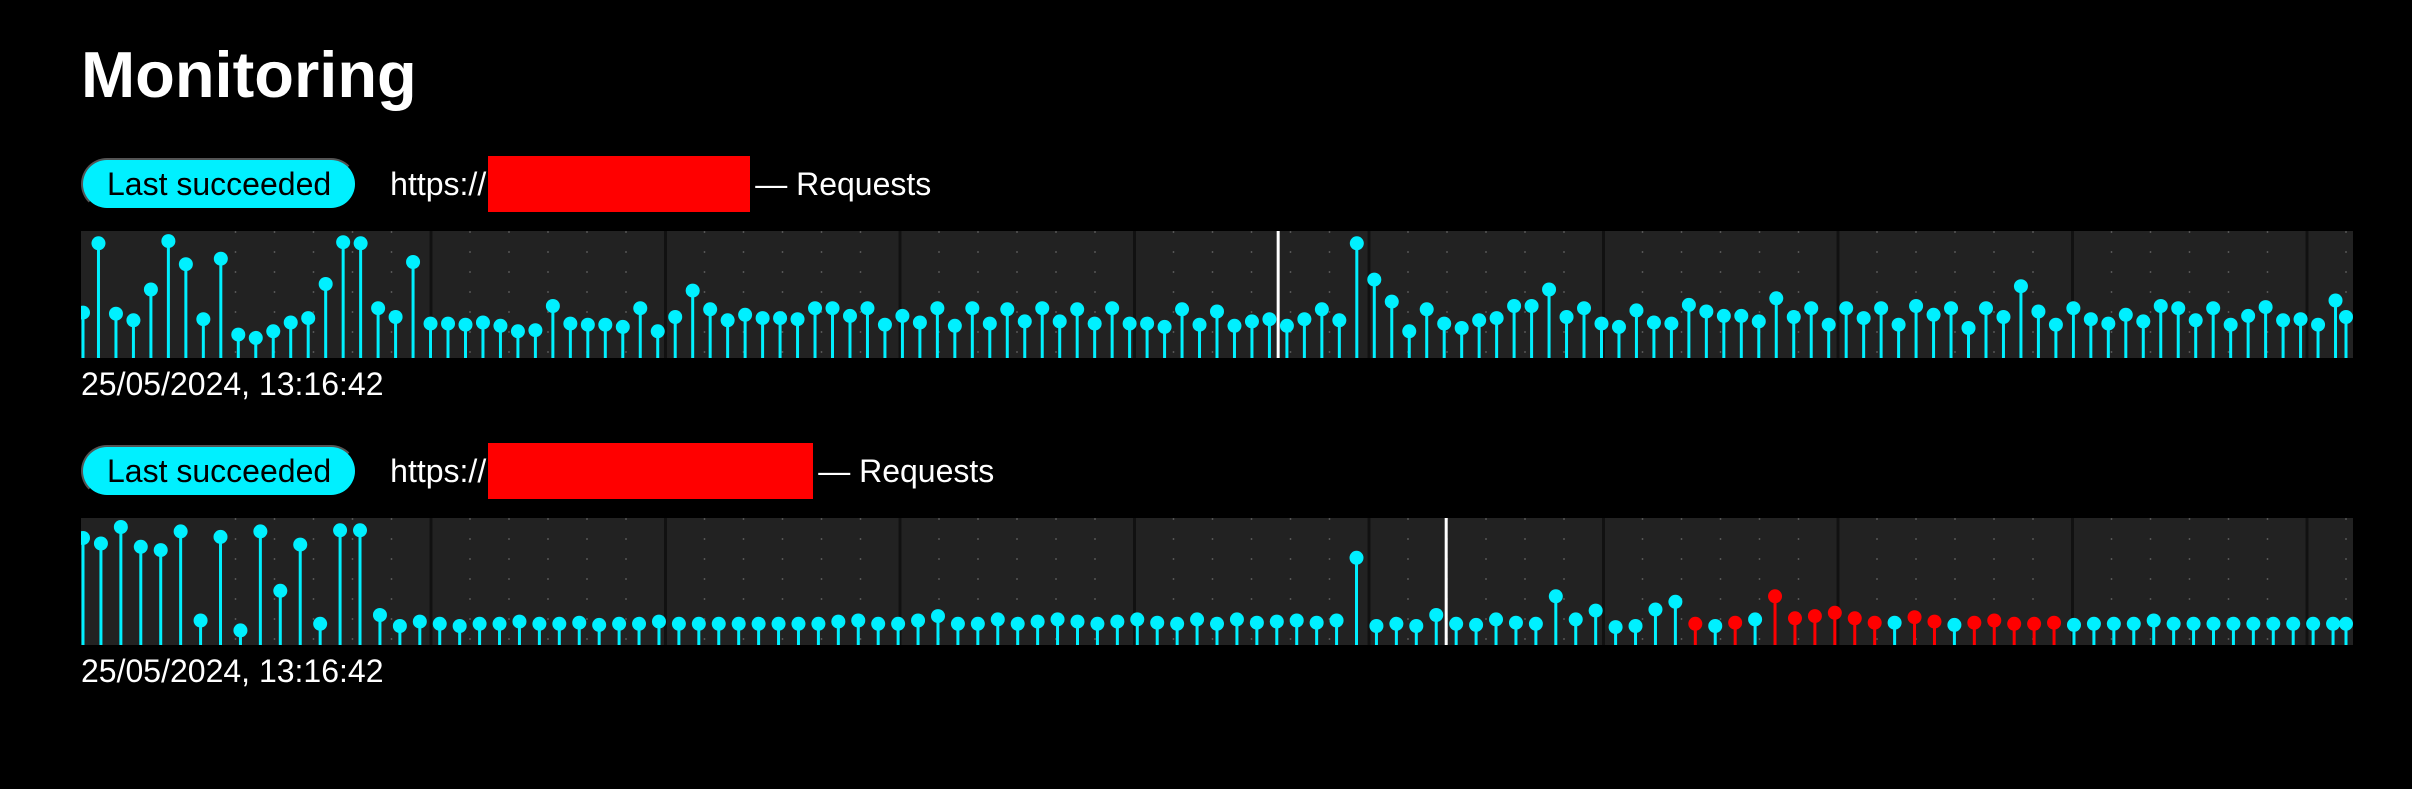 Image resolution: width=2412 pixels, height=789 pixels. What do you see at coordinates (651, 471) in the screenshot?
I see `url-redaction` at bounding box center [651, 471].